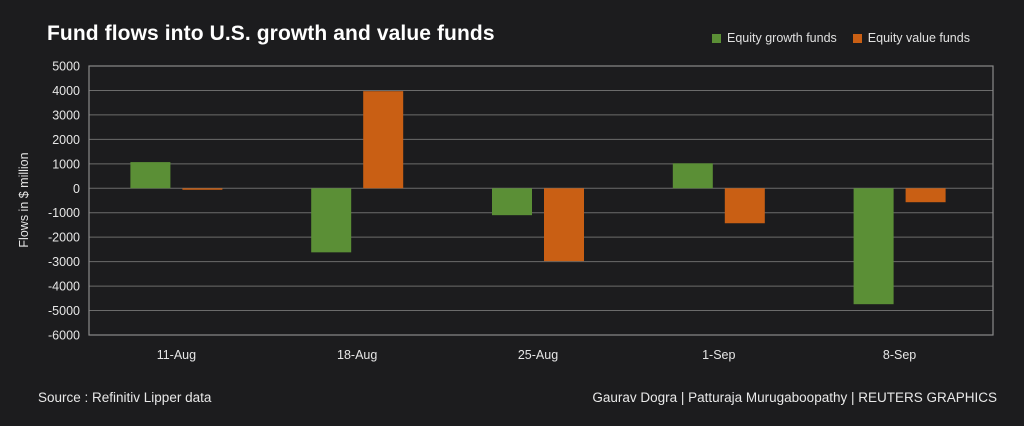 Image resolution: width=1024 pixels, height=426 pixels. What do you see at coordinates (744, 206) in the screenshot?
I see `bar-value-1-Sep` at bounding box center [744, 206].